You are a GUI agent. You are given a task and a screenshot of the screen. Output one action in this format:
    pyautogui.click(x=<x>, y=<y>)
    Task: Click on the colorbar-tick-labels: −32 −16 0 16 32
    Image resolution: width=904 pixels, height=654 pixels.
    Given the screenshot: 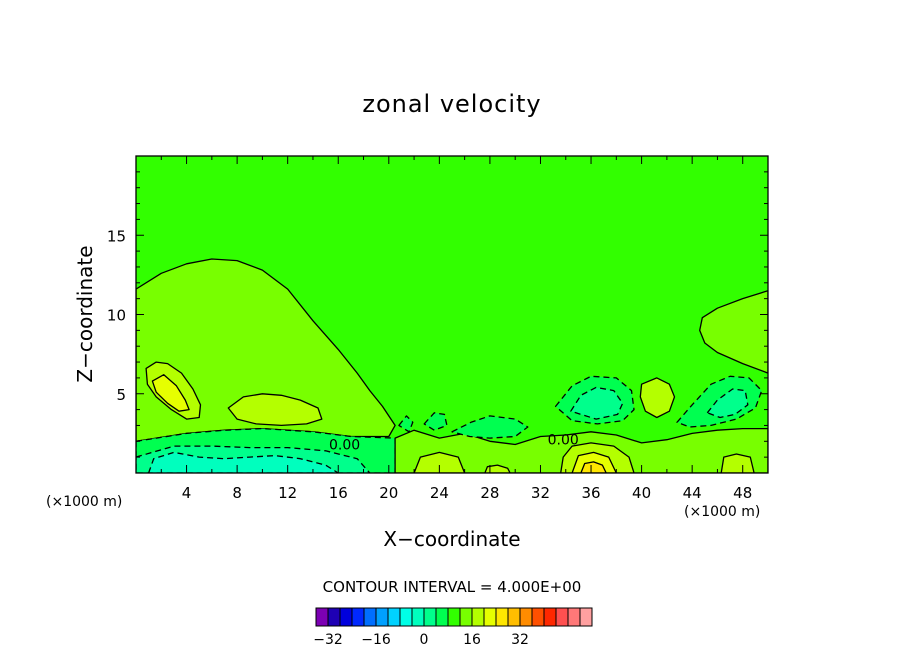 What is the action you would take?
    pyautogui.click(x=421, y=640)
    